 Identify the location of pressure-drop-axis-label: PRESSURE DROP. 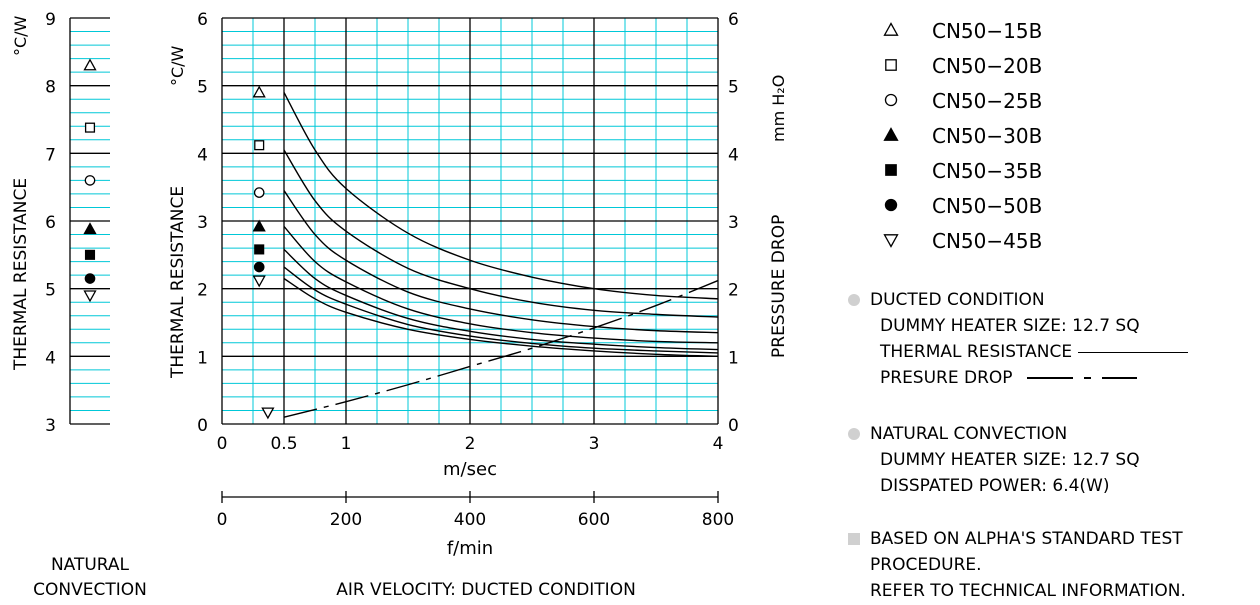
(779, 286).